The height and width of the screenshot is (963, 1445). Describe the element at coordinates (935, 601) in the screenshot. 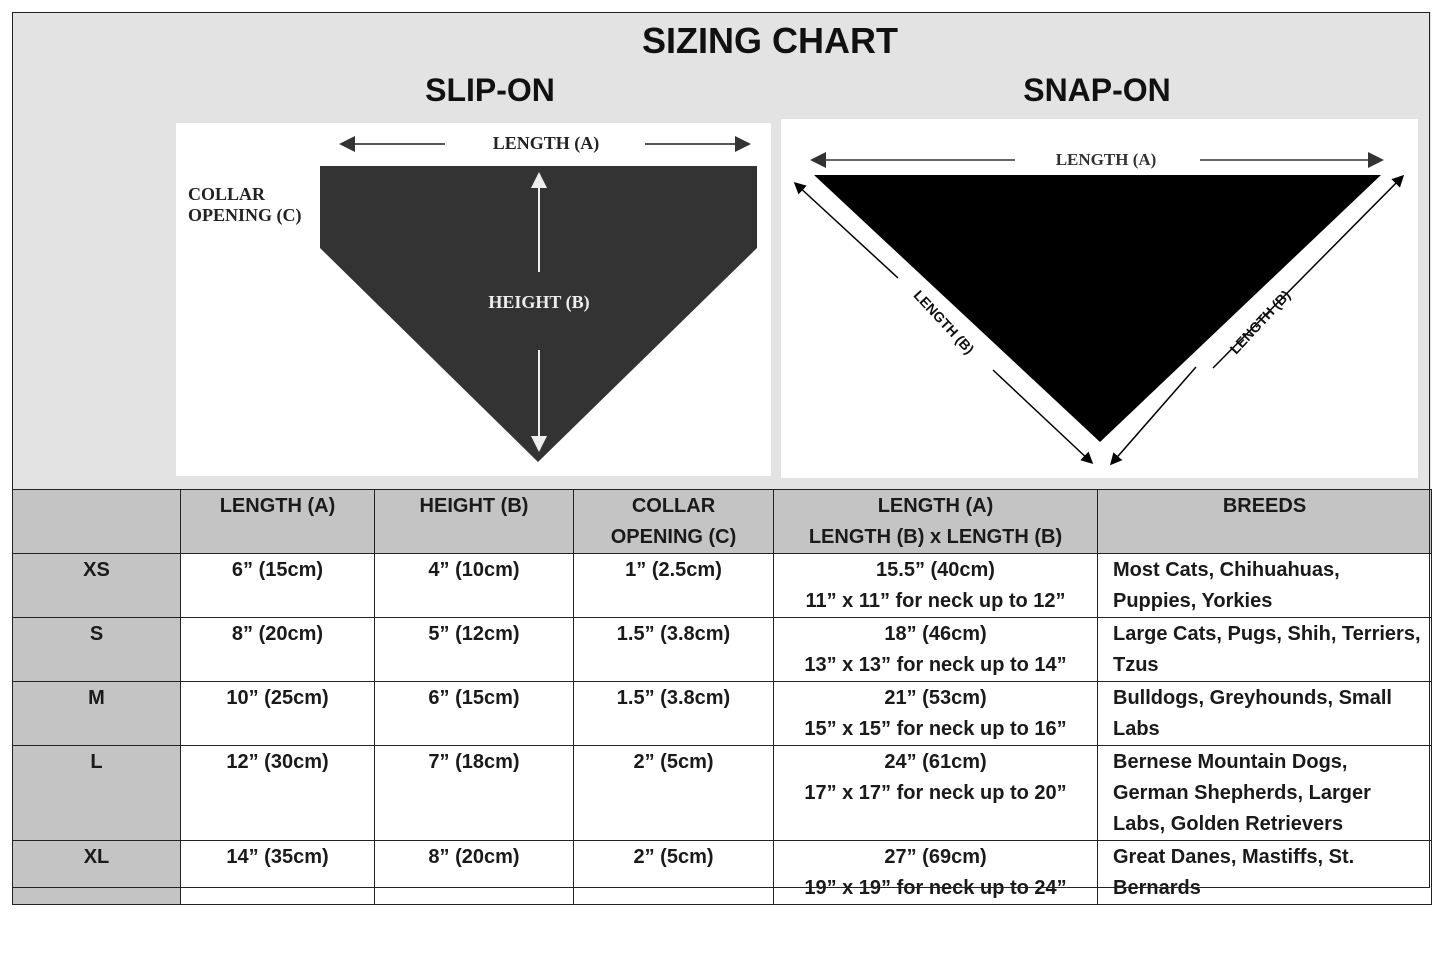

I see `snap-neck: 11” x 11” for neck up to 12”` at that location.